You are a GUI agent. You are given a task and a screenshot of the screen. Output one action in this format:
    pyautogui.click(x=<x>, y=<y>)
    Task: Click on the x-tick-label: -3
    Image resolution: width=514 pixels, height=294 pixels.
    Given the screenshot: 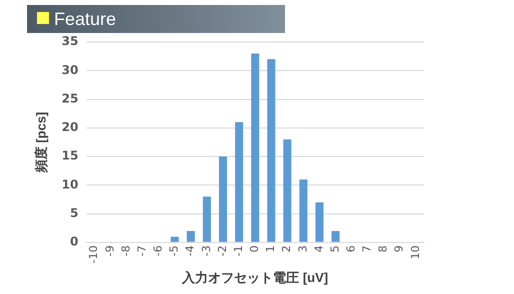 What is the action you would take?
    pyautogui.click(x=206, y=250)
    